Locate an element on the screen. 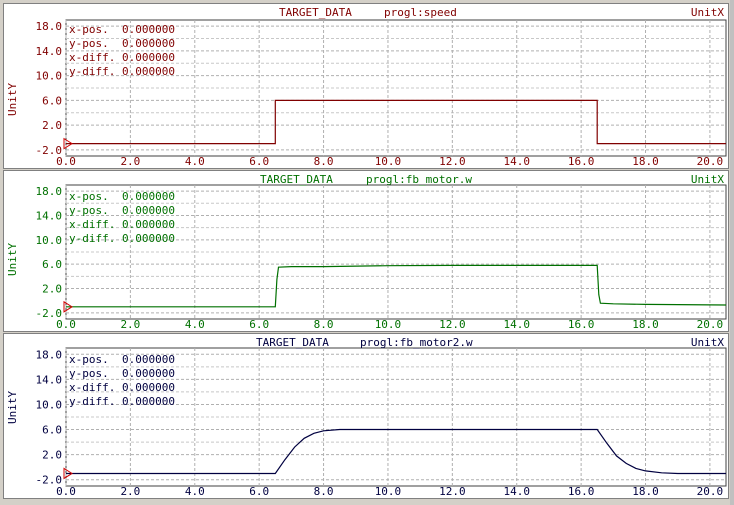  window-edge is located at coordinates (732, 252).